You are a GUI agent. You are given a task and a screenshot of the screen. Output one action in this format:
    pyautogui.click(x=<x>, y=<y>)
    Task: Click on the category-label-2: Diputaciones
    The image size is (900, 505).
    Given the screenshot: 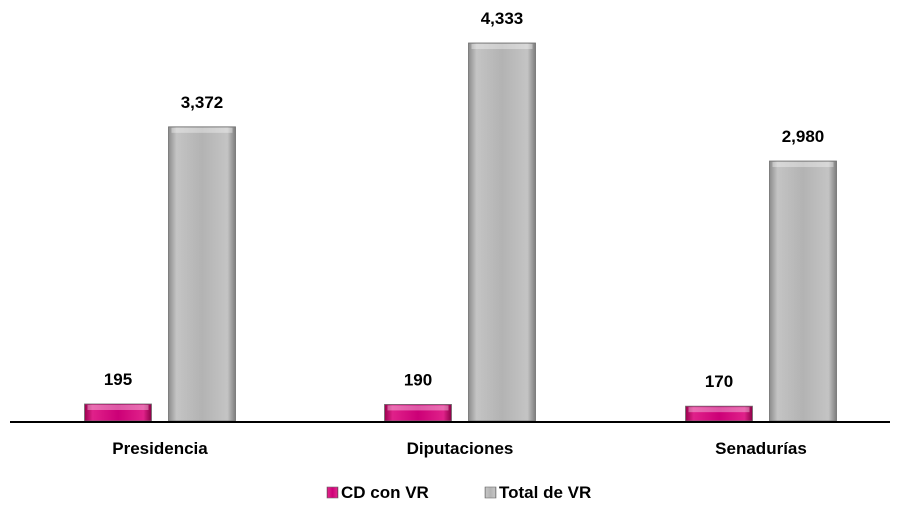 What is the action you would take?
    pyautogui.click(x=460, y=448)
    